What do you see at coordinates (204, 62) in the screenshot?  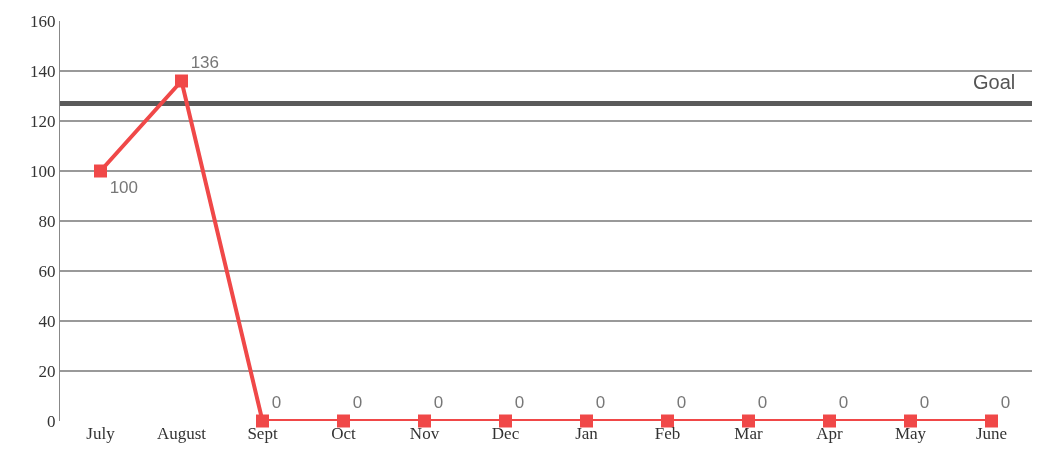 I see `data-label: 136` at bounding box center [204, 62].